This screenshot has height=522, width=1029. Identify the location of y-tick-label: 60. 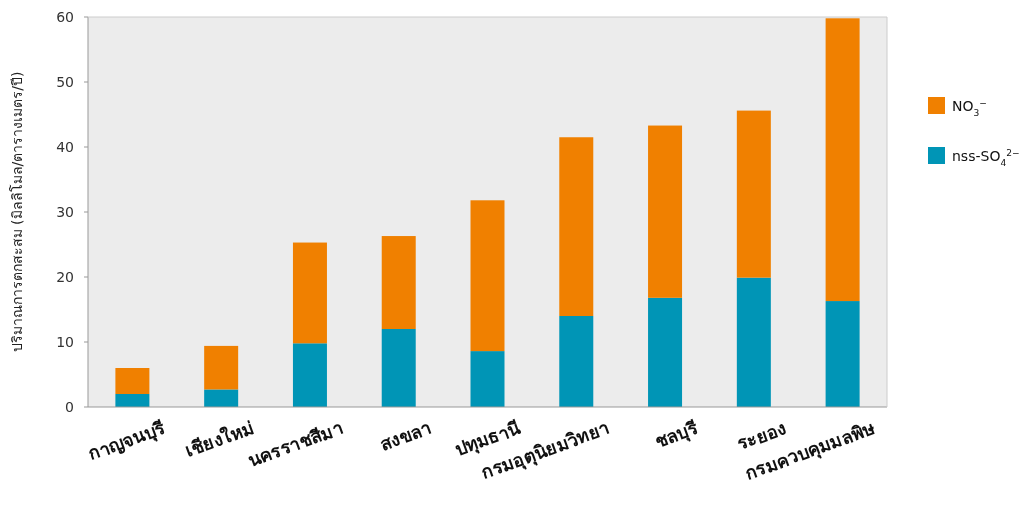
(65, 17).